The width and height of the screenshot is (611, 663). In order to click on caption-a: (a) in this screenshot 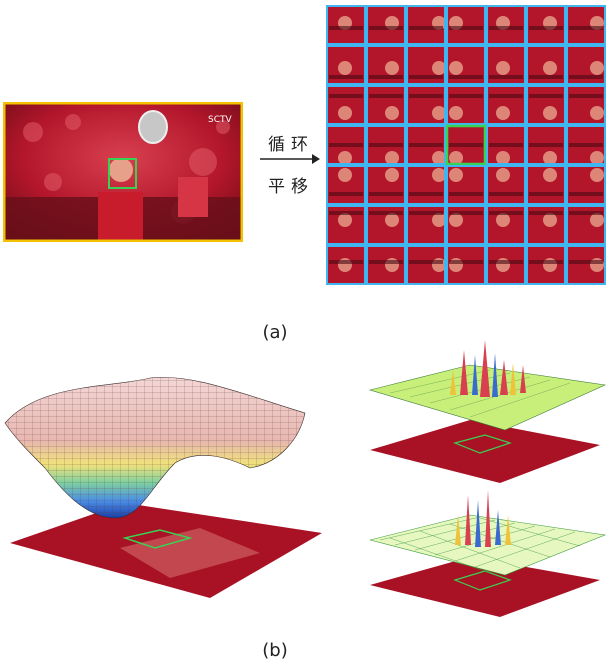, I will do `click(275, 332)`.